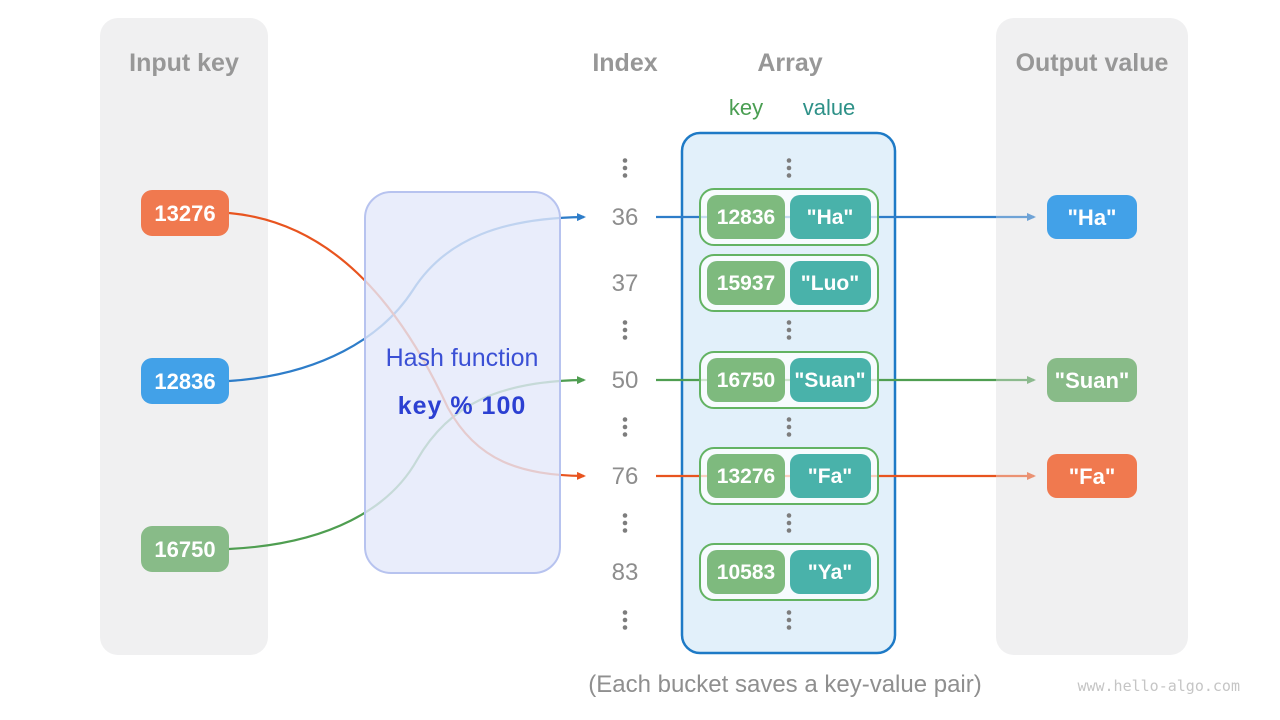 This screenshot has width=1280, height=720. What do you see at coordinates (1158, 686) in the screenshot?
I see `watermark: www.hello-algo.com` at bounding box center [1158, 686].